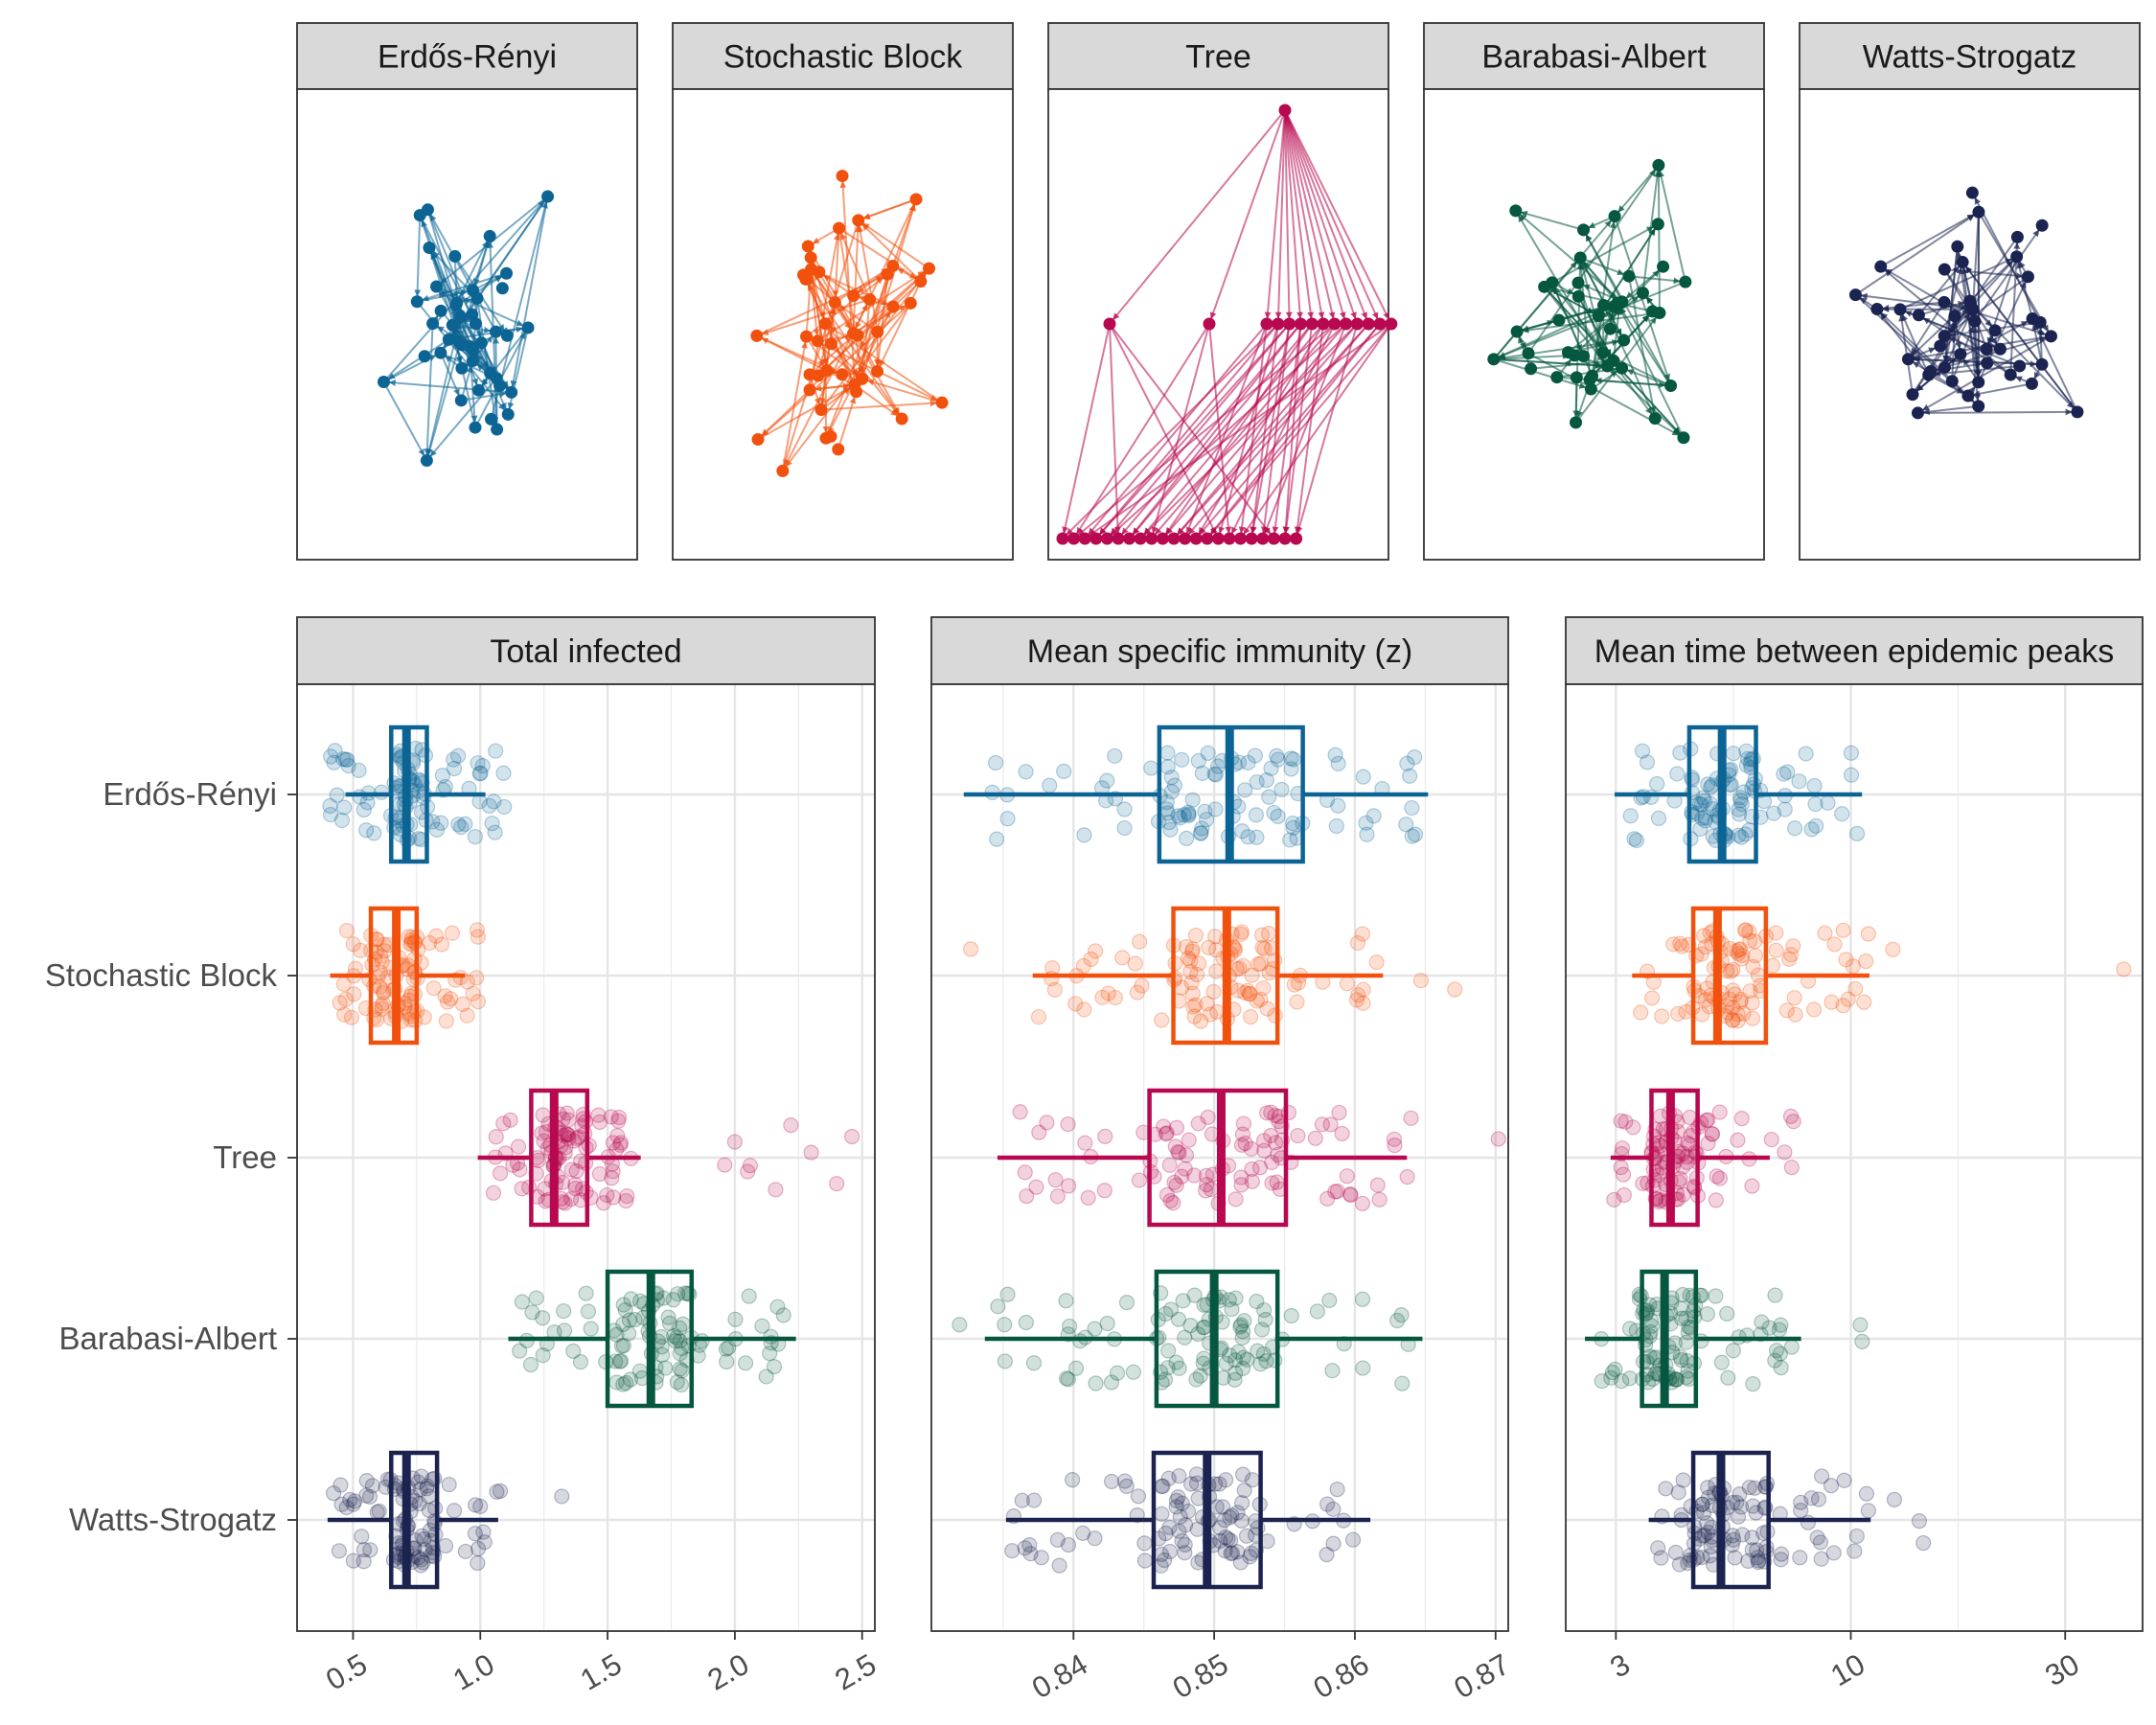 This screenshot has height=1725, width=2156. I want to click on y-tick-label: Erdős-Rényi, so click(190, 794).